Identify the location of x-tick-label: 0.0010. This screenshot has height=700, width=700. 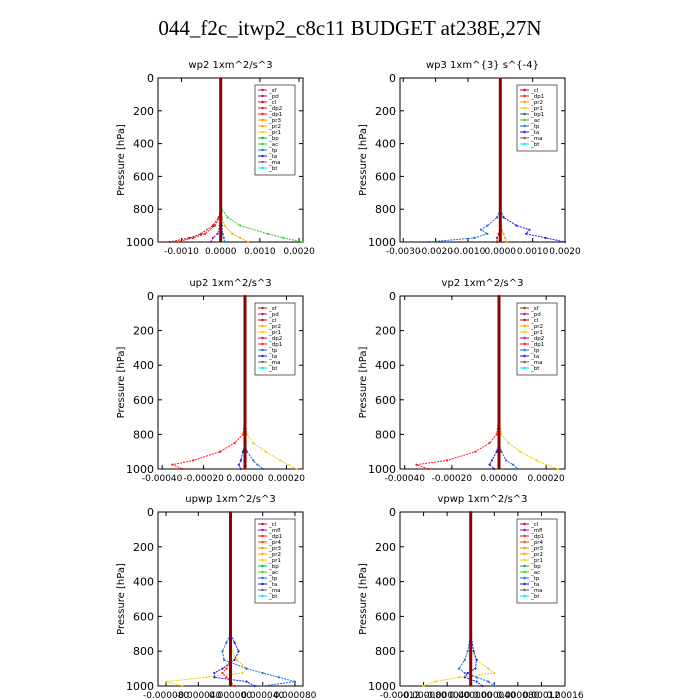
(533, 252).